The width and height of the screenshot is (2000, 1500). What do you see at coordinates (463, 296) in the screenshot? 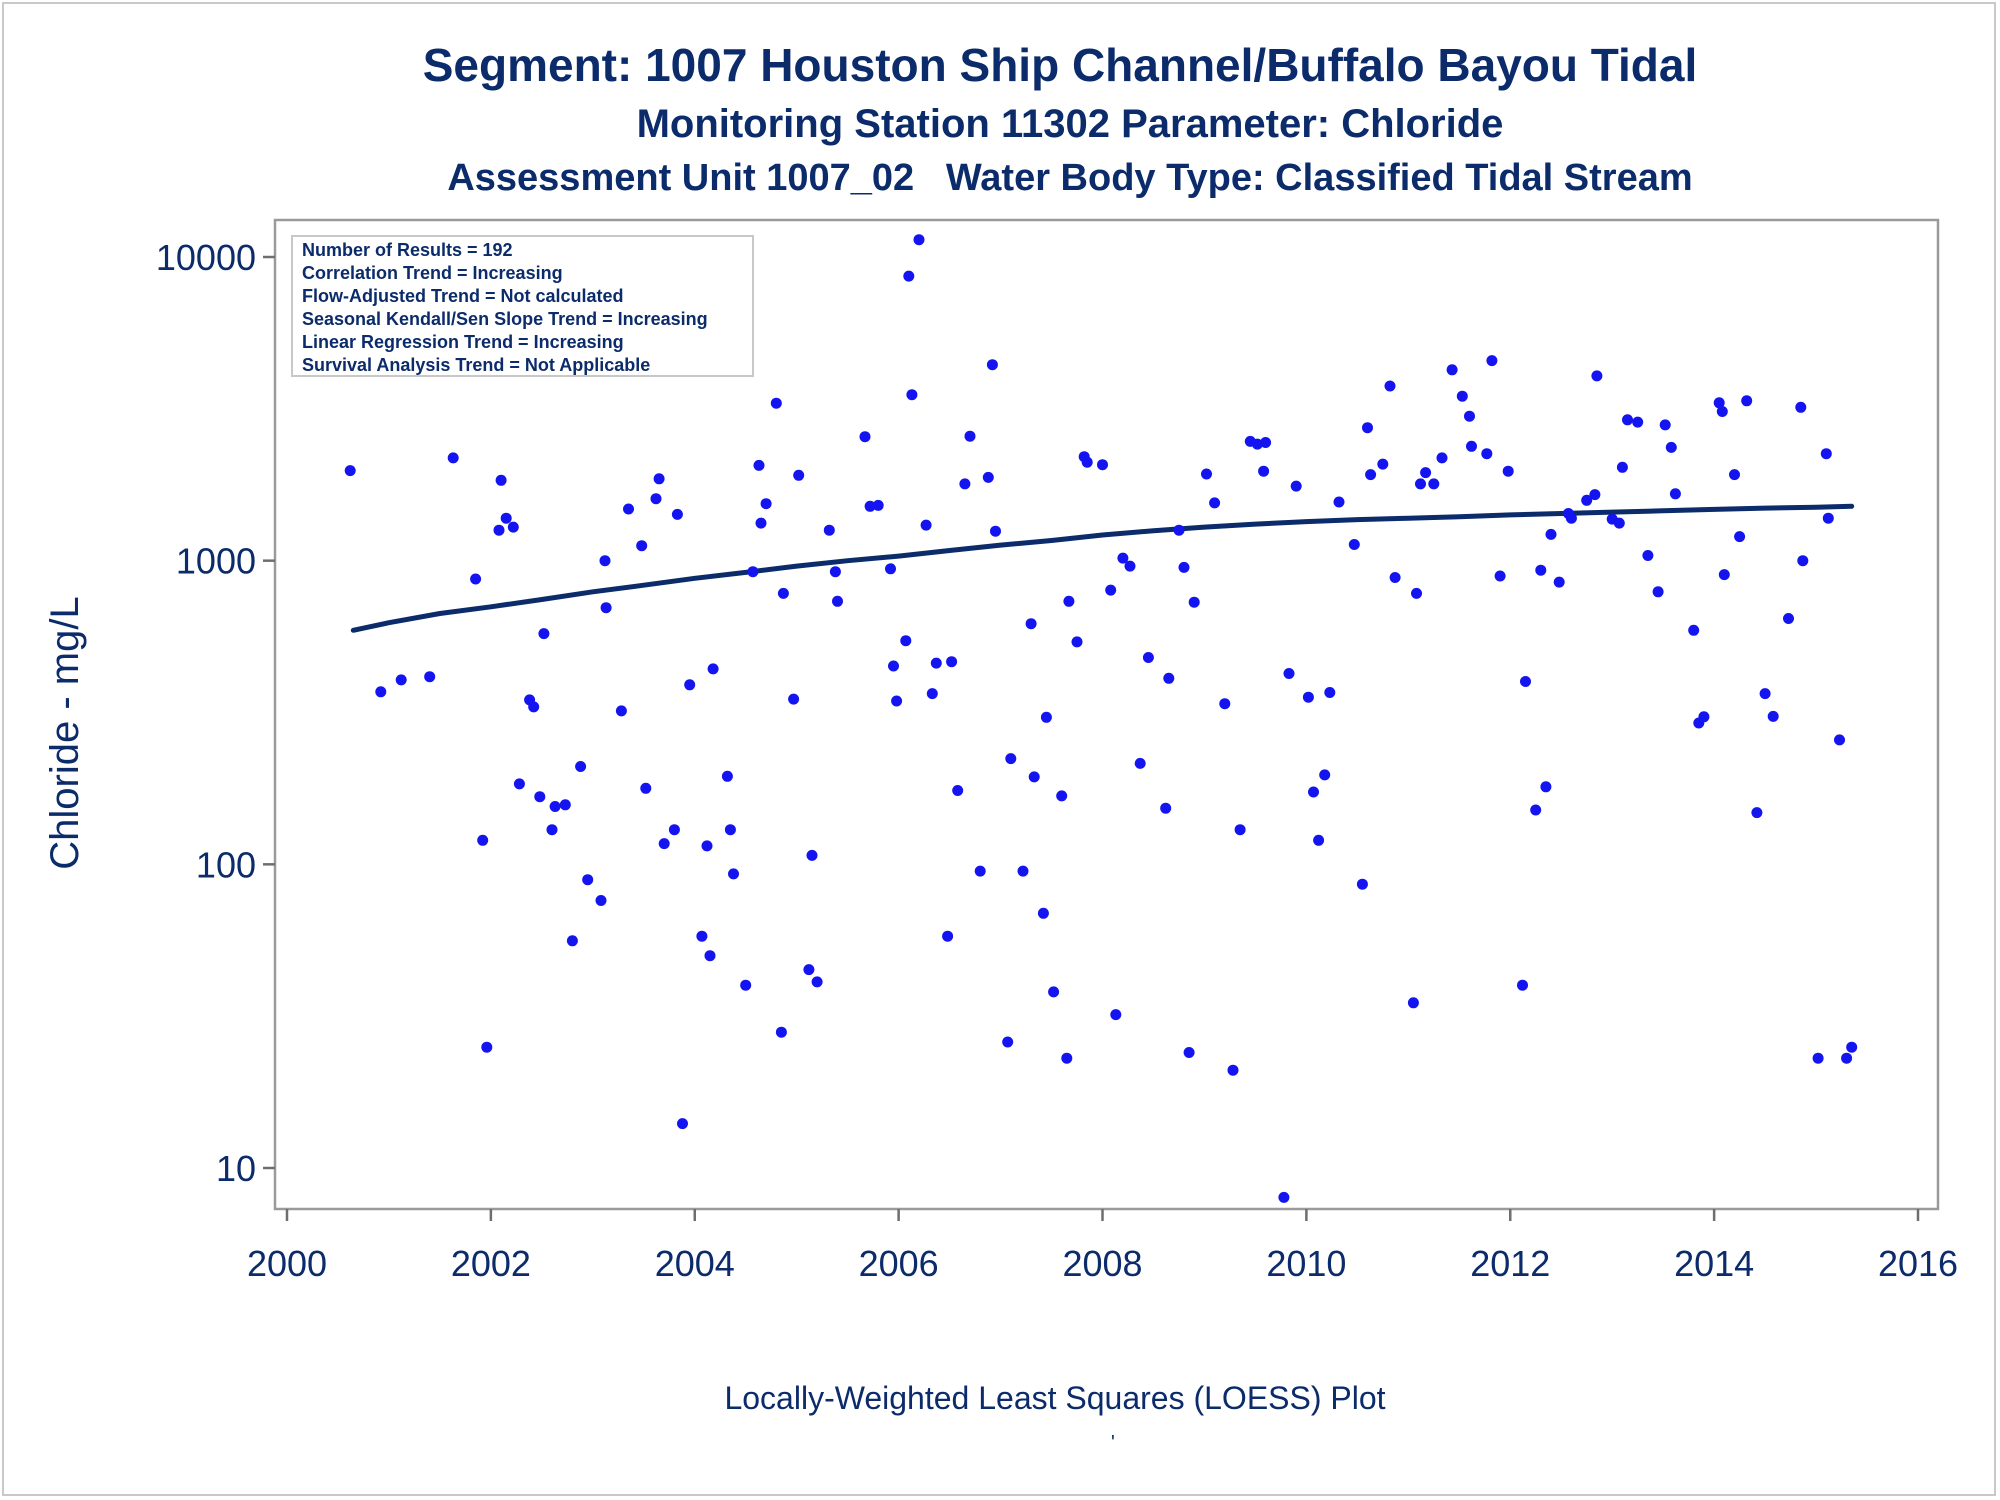
I see `stats-line: Flow-Adjusted Trend = Not calculated` at bounding box center [463, 296].